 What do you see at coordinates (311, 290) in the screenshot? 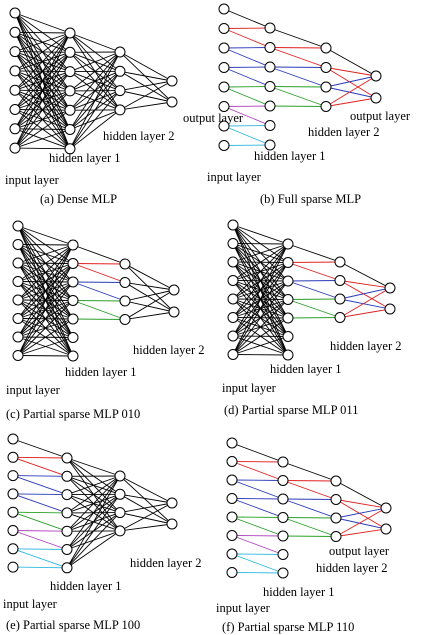
I see `edges` at bounding box center [311, 290].